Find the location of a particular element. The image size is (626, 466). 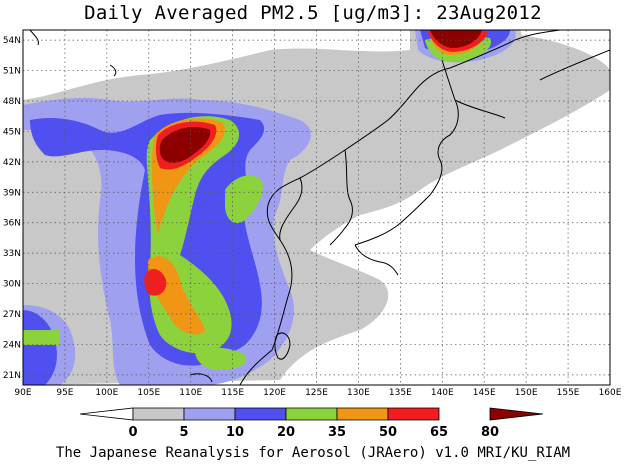

lat-tick-label: 21N is located at coordinates (12, 376).